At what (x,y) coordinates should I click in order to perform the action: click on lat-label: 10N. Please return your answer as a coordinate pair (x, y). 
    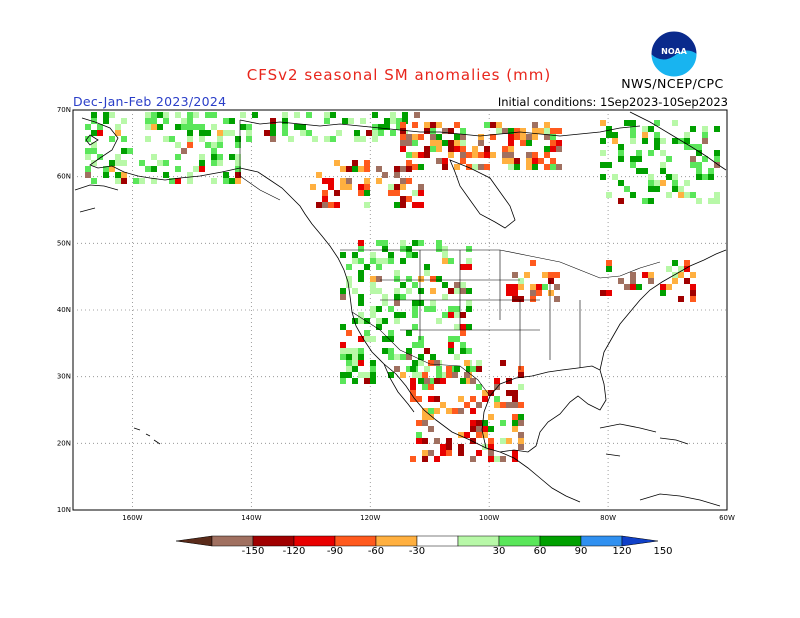
    Looking at the image, I should click on (64, 510).